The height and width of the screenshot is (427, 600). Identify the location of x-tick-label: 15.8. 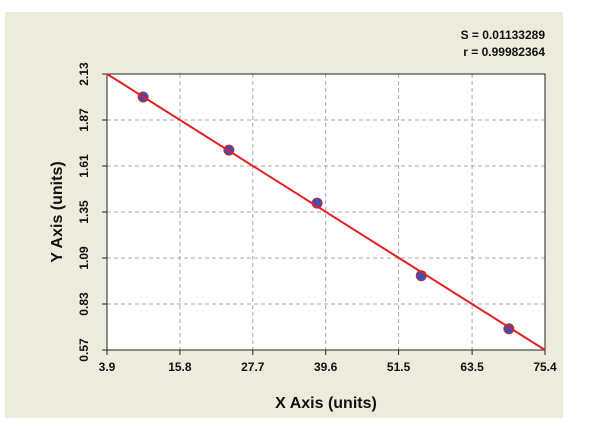
(180, 367).